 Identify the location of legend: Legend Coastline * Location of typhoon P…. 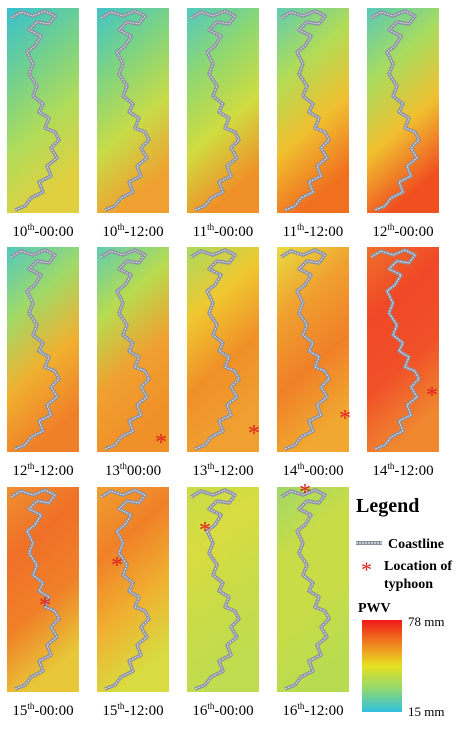
(404, 607).